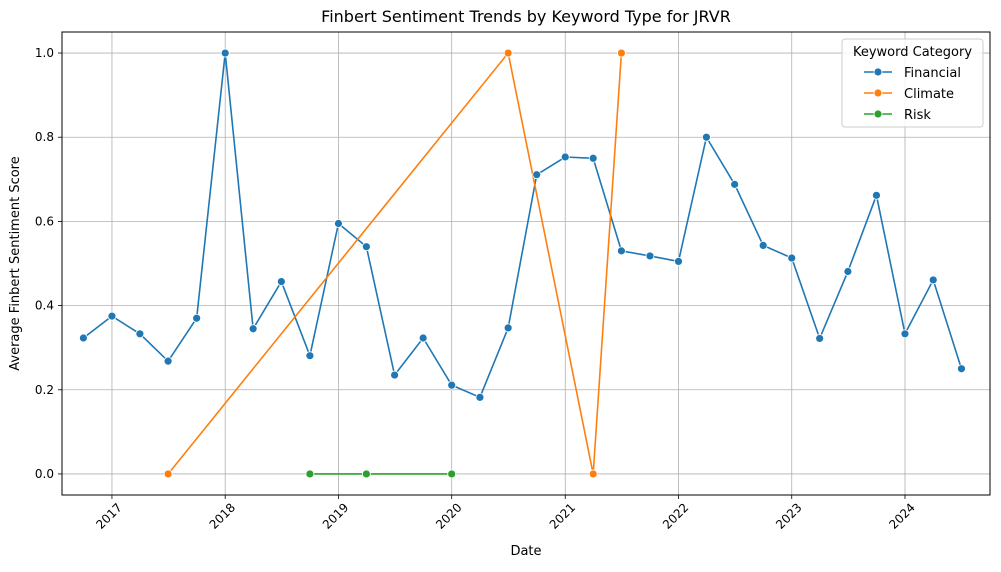 The height and width of the screenshot is (572, 1001). What do you see at coordinates (788, 515) in the screenshot?
I see `x-tick-label: 2023` at bounding box center [788, 515].